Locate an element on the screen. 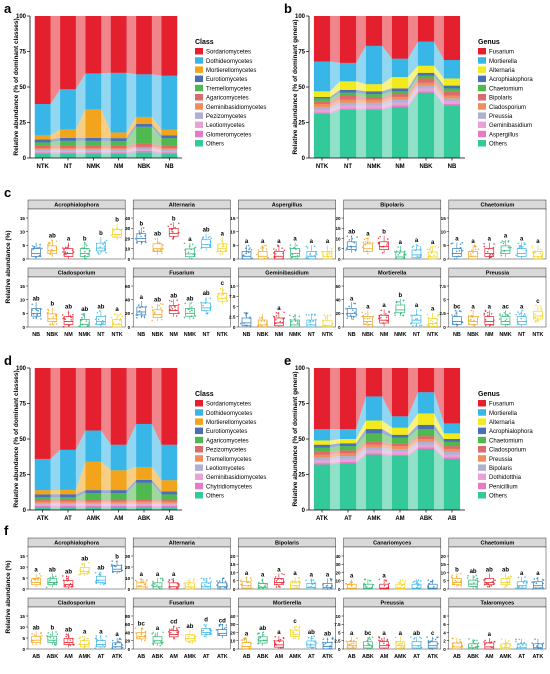  bar-segment-Aspergillus is located at coordinates (322, 113).